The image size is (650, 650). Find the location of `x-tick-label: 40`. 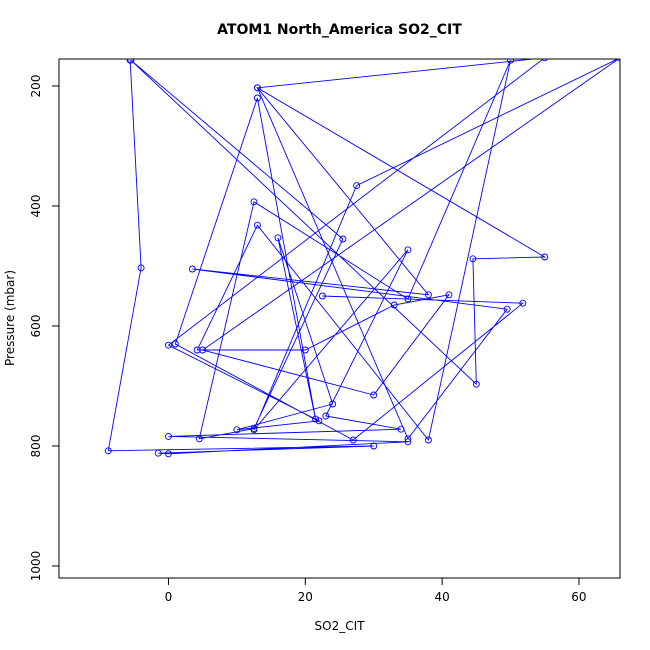

x-tick-label: 40 is located at coordinates (441, 597).